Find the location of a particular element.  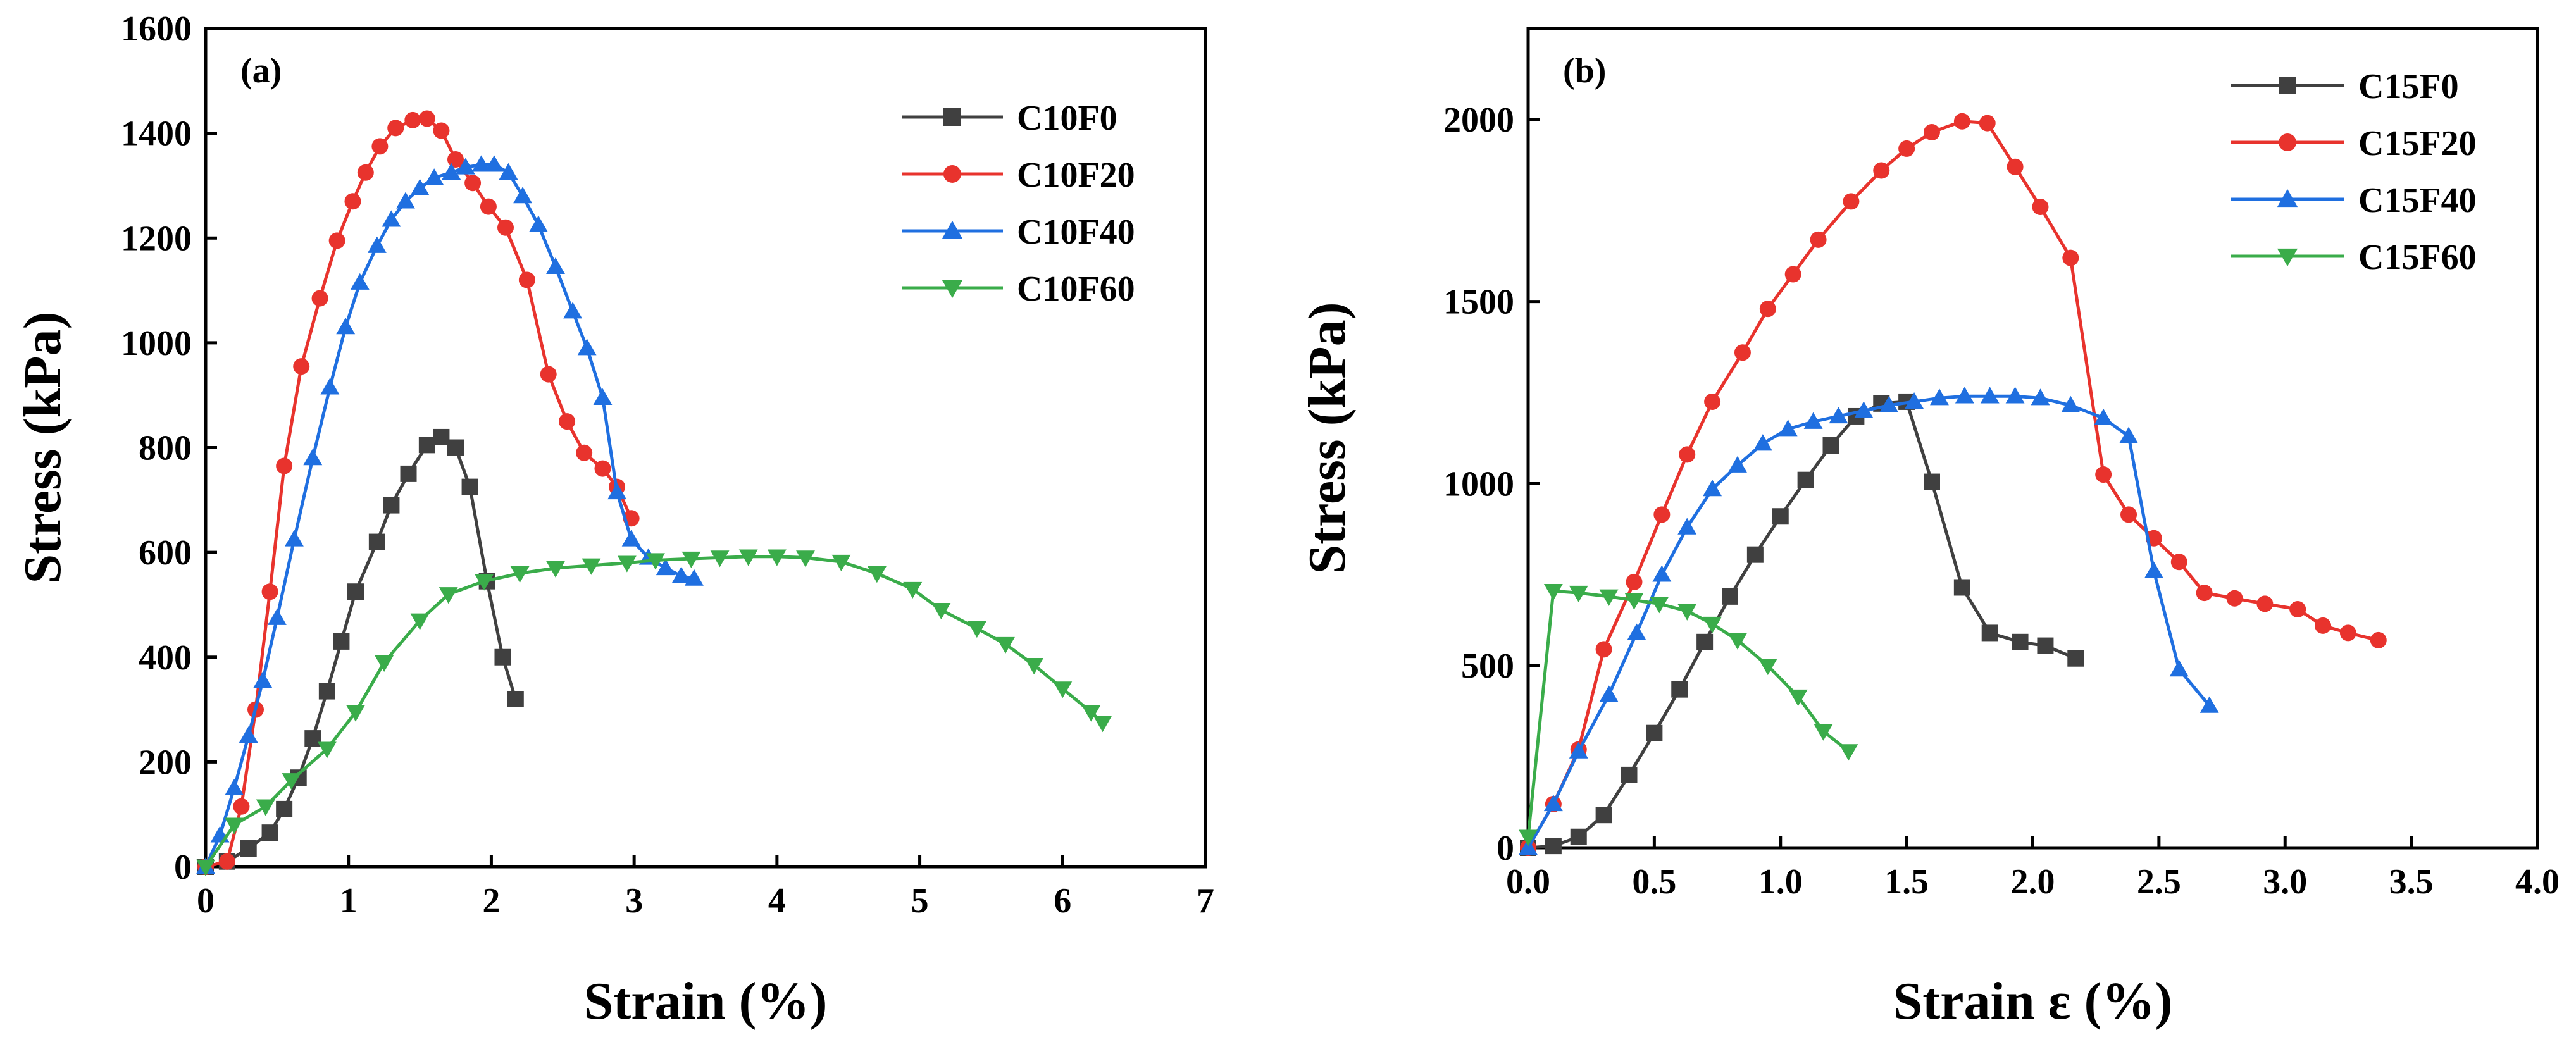

x-tick-label: 2.5 is located at coordinates (2159, 882).